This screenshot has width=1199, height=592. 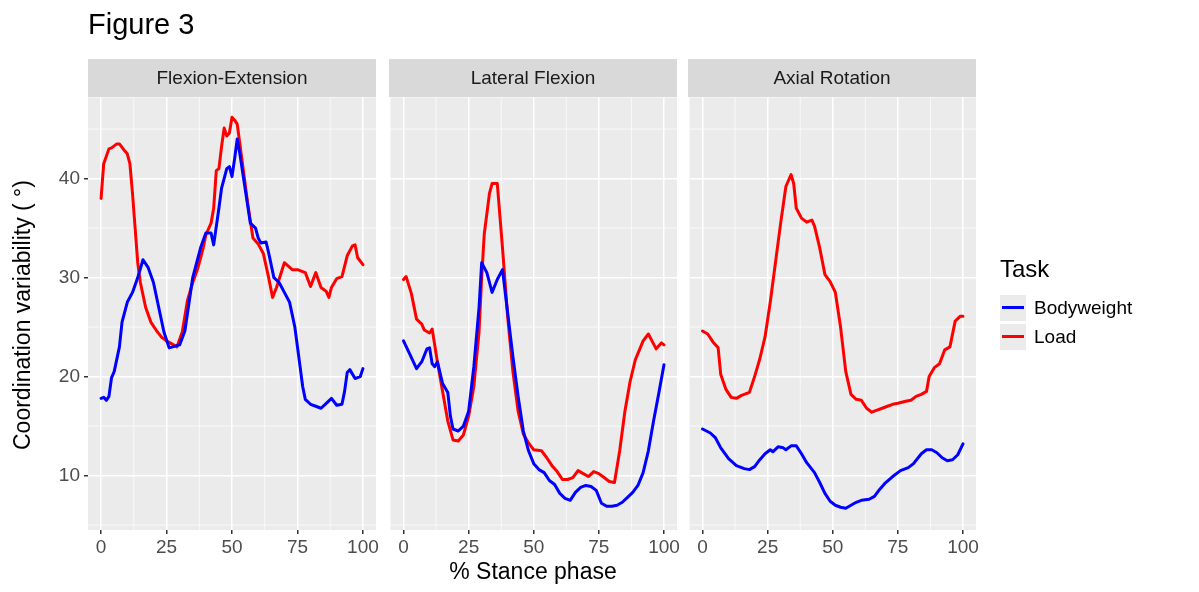 I want to click on y-tick-label: 30, so click(x=69, y=276).